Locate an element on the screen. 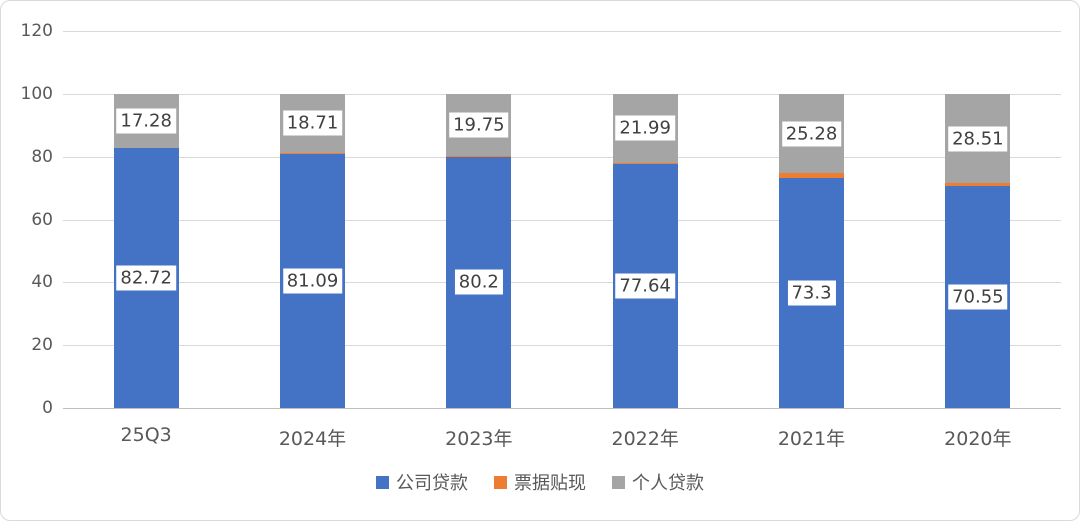  x-tick-label: 2021年 is located at coordinates (811, 439).